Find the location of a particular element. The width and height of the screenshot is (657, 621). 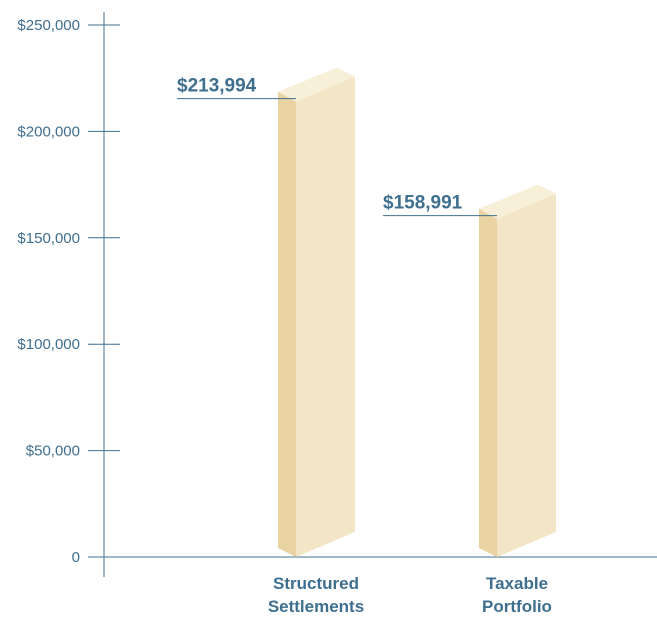

x-tick-label: Structured is located at coordinates (316, 583).